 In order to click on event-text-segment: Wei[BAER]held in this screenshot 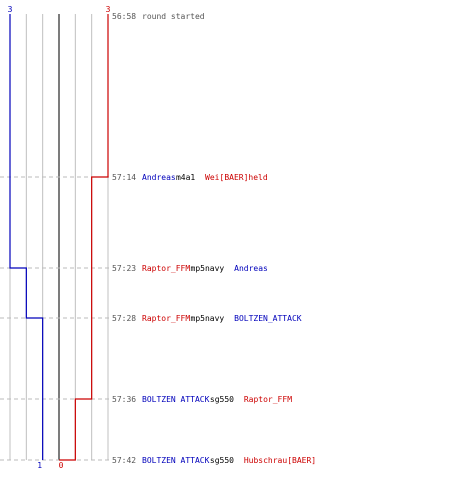, I will do `click(236, 177)`.